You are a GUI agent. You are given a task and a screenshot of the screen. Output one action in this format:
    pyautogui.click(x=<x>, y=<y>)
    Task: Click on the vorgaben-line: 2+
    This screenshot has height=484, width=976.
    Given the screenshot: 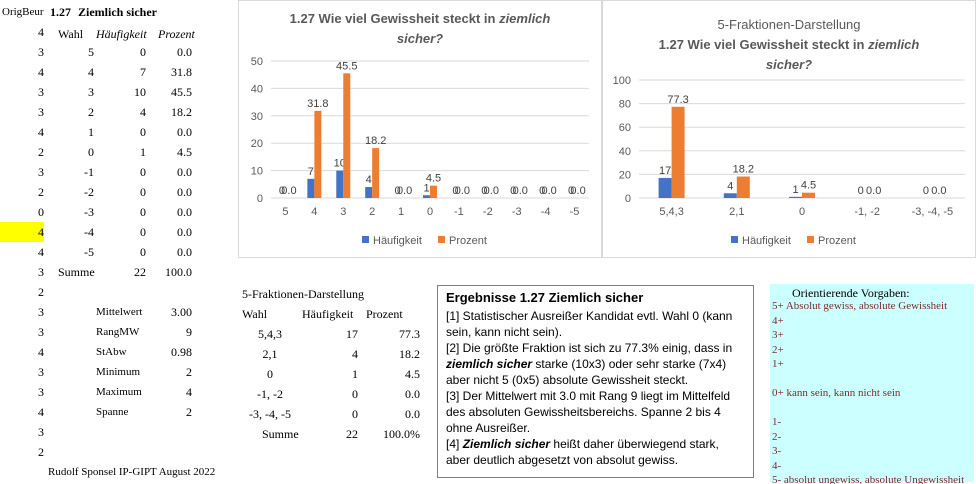 What is the action you would take?
    pyautogui.click(x=778, y=349)
    